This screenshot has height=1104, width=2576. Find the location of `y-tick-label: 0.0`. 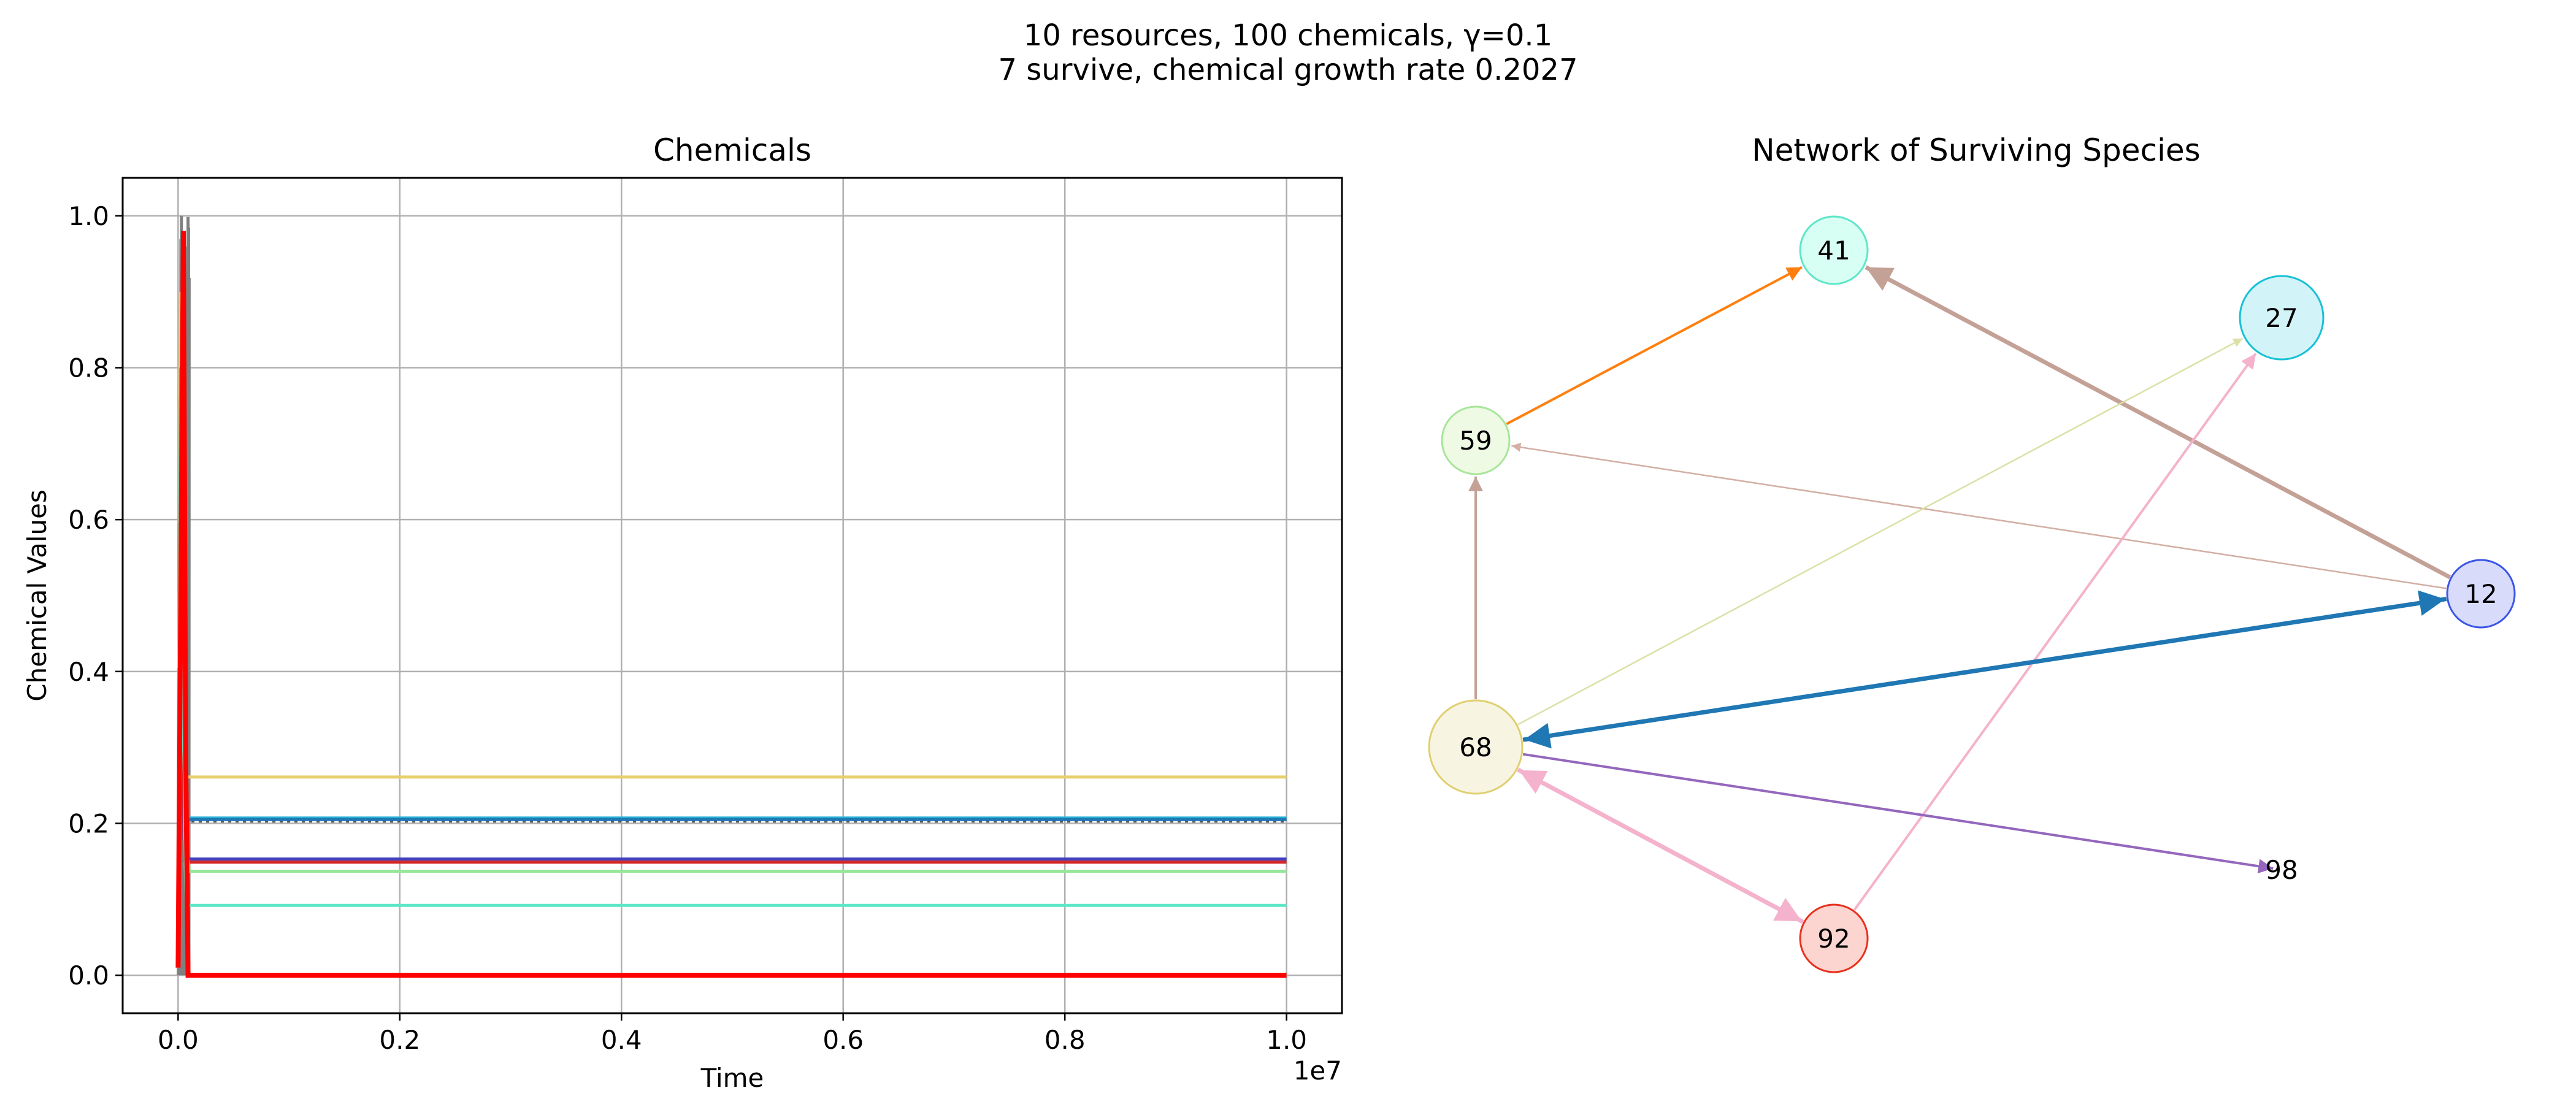

y-tick-label: 0.0 is located at coordinates (88, 975).